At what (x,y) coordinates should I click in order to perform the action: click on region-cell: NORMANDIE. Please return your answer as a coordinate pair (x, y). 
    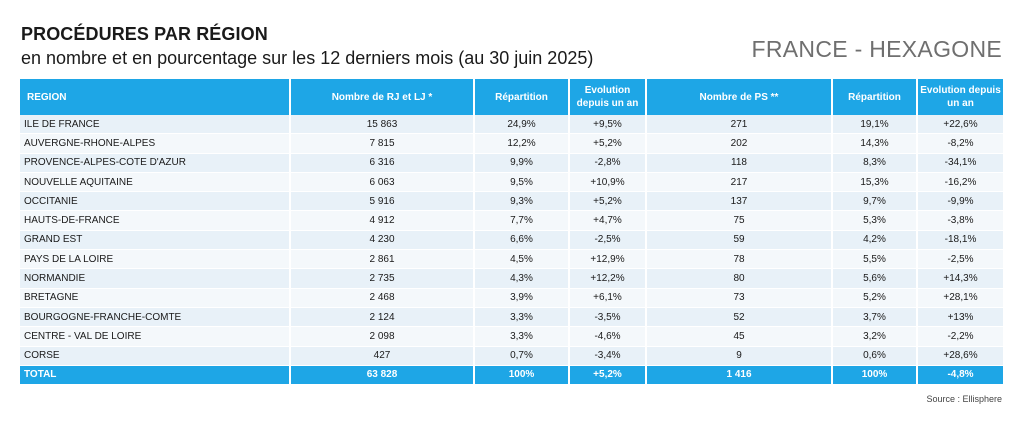
    Looking at the image, I should click on (155, 279).